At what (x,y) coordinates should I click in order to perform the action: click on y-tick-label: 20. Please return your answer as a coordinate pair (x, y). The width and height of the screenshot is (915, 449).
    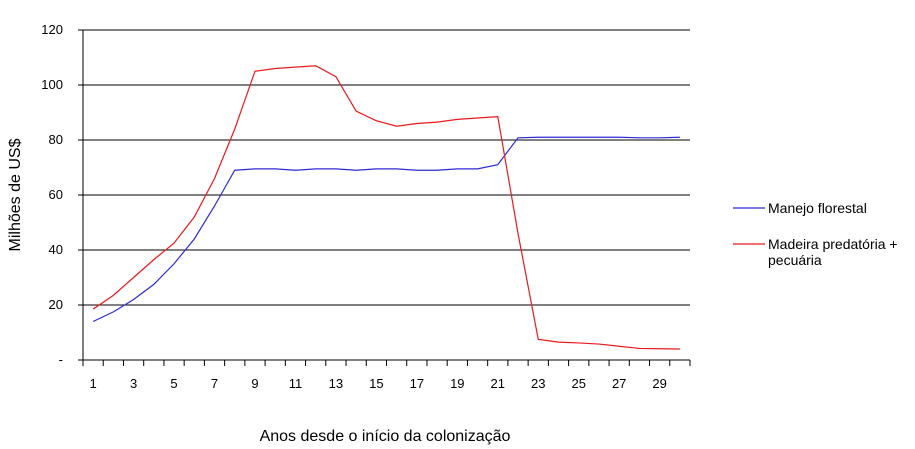
    Looking at the image, I should click on (56, 304).